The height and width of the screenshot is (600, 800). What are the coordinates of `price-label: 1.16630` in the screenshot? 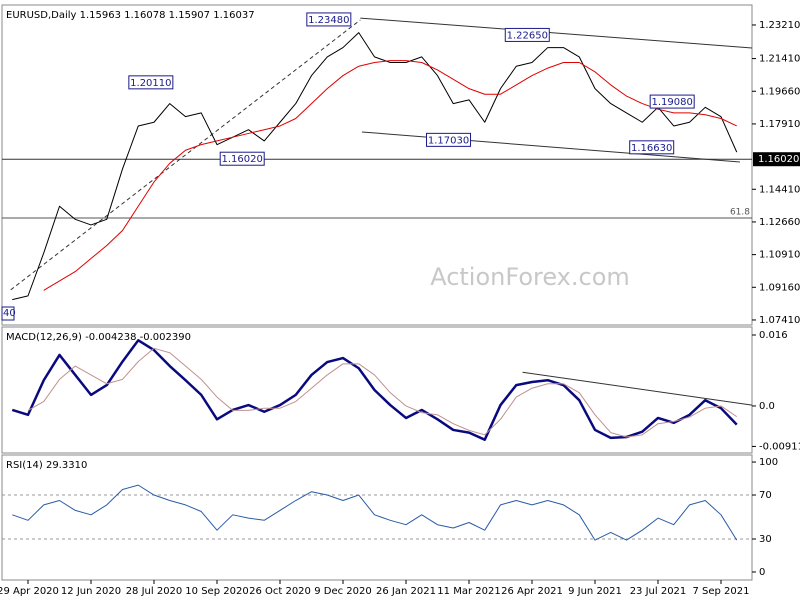 It's located at (651, 148).